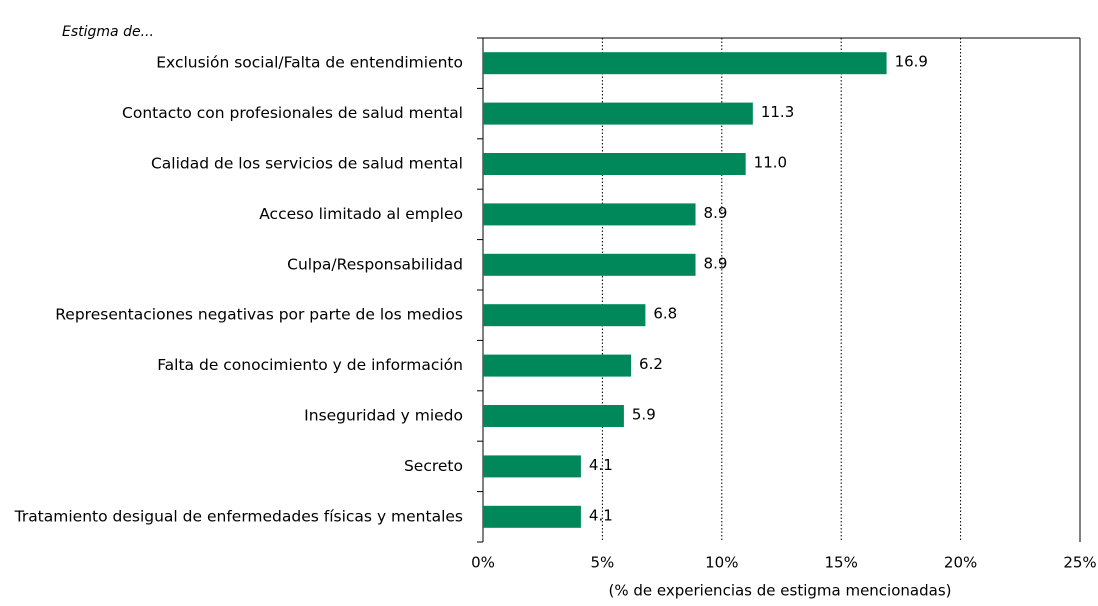 The image size is (1098, 606). What do you see at coordinates (307, 164) in the screenshot?
I see `y-tick-label: Calidad de los servicios de salud mental` at bounding box center [307, 164].